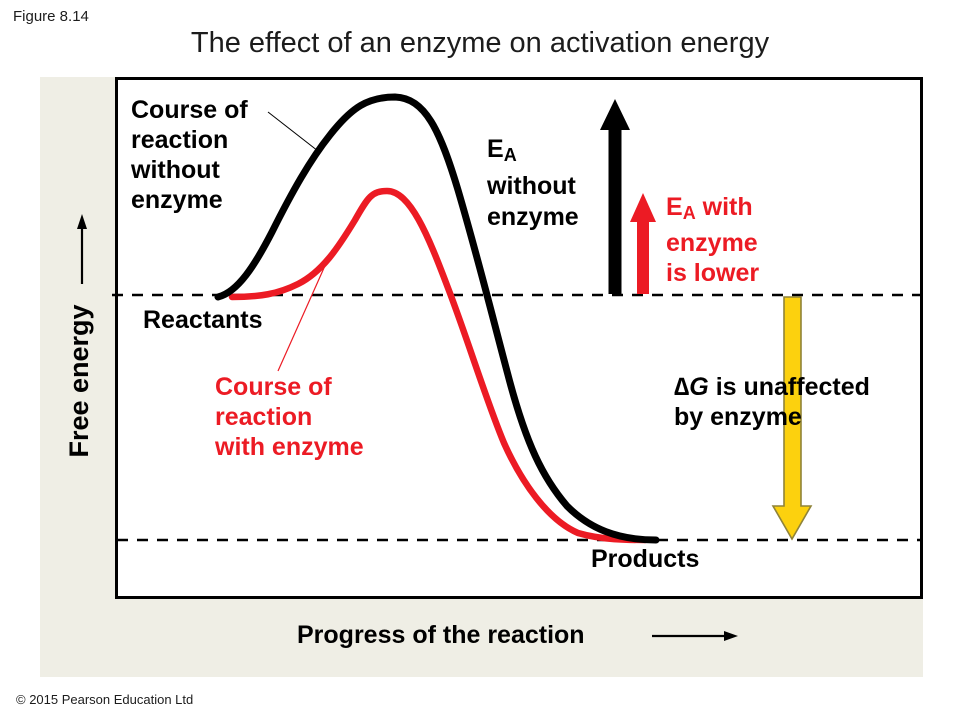 This screenshot has height=720, width=960. I want to click on x-axis-label: Progress of the reaction, so click(441, 635).